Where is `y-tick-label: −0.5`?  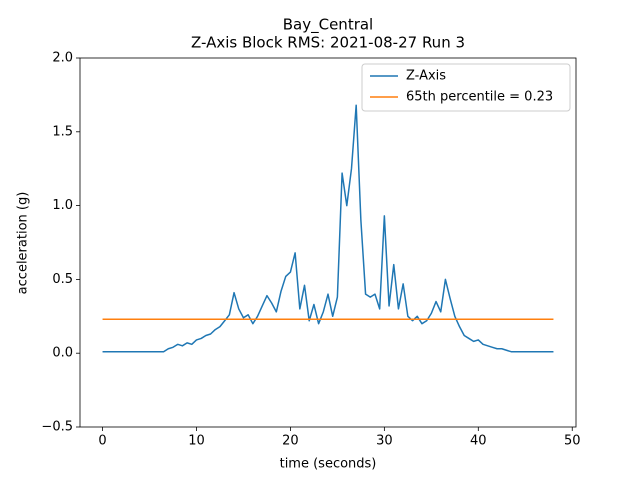 y-tick-label: −0.5 is located at coordinates (57, 427).